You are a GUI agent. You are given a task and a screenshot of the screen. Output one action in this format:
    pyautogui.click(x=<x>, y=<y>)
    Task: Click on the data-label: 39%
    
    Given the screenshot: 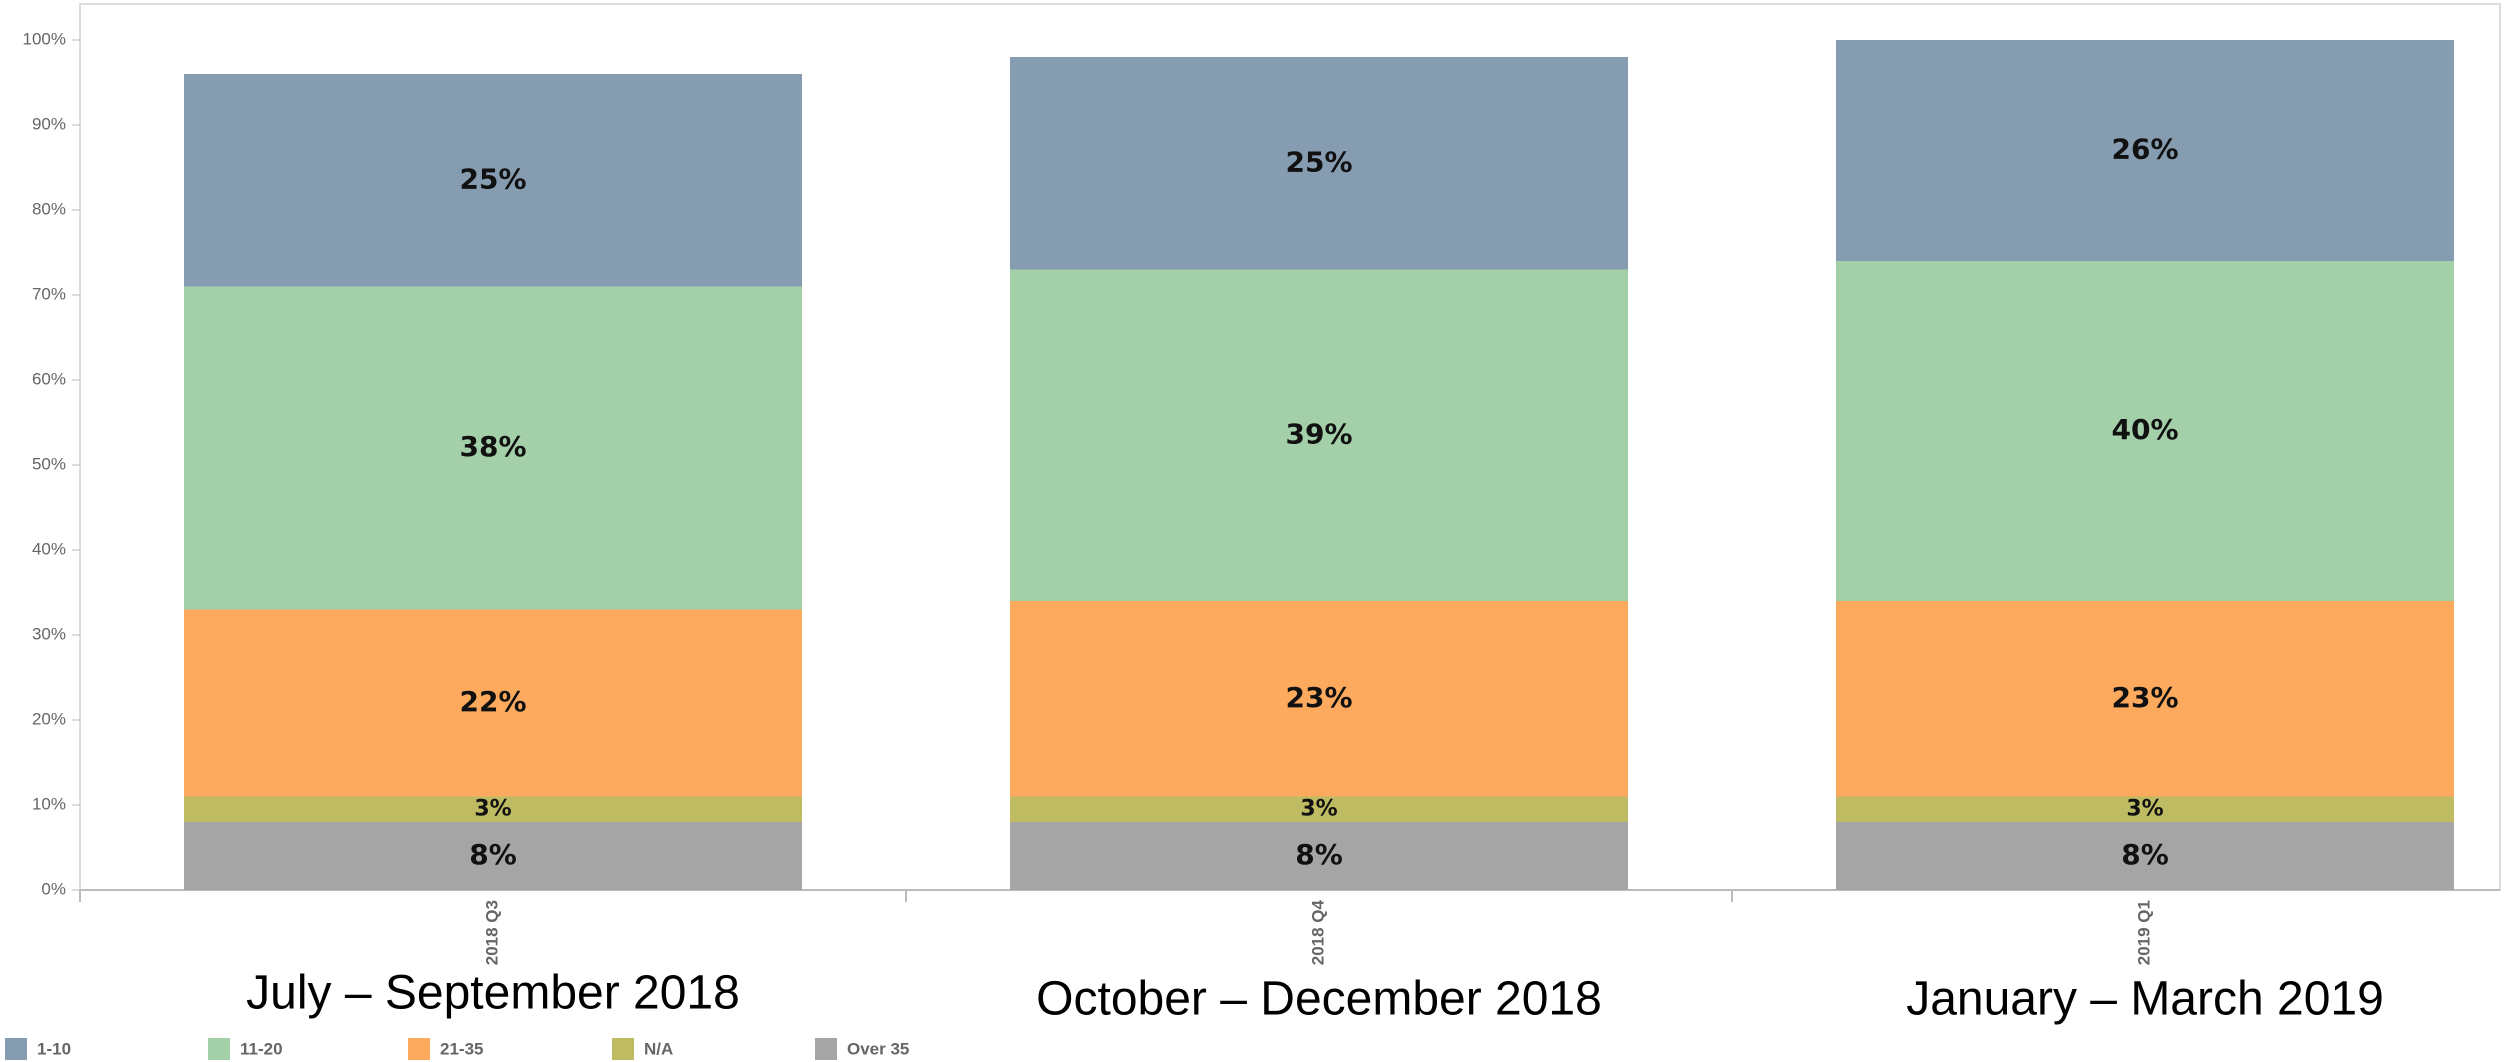 What is the action you would take?
    pyautogui.click(x=1318, y=433)
    